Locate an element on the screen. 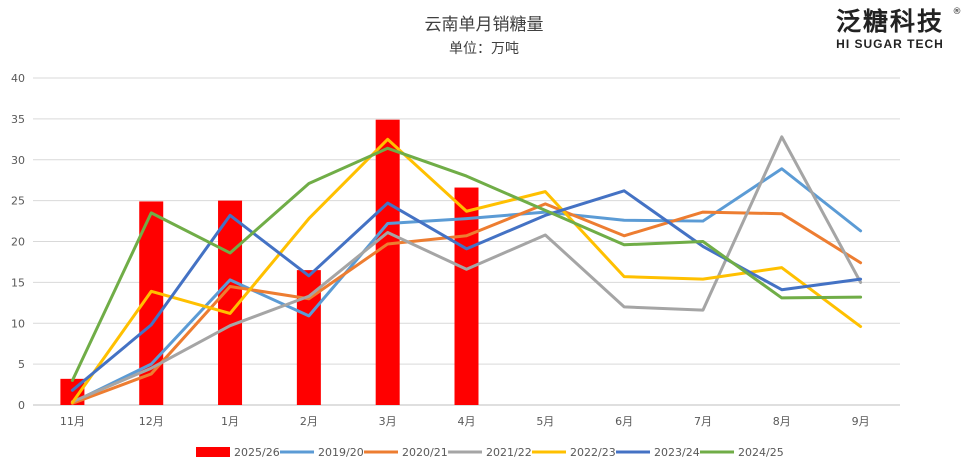 The image size is (969, 475). registered-mark: ® is located at coordinates (957, 12).